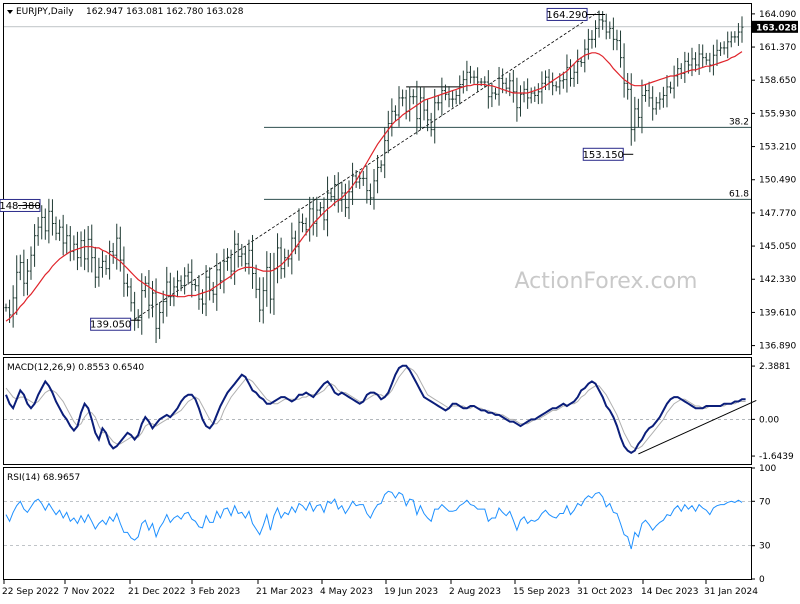 Image resolution: width=800 pixels, height=604 pixels. Describe the element at coordinates (777, 247) in the screenshot. I see `price-tick-label: 145.050` at that location.